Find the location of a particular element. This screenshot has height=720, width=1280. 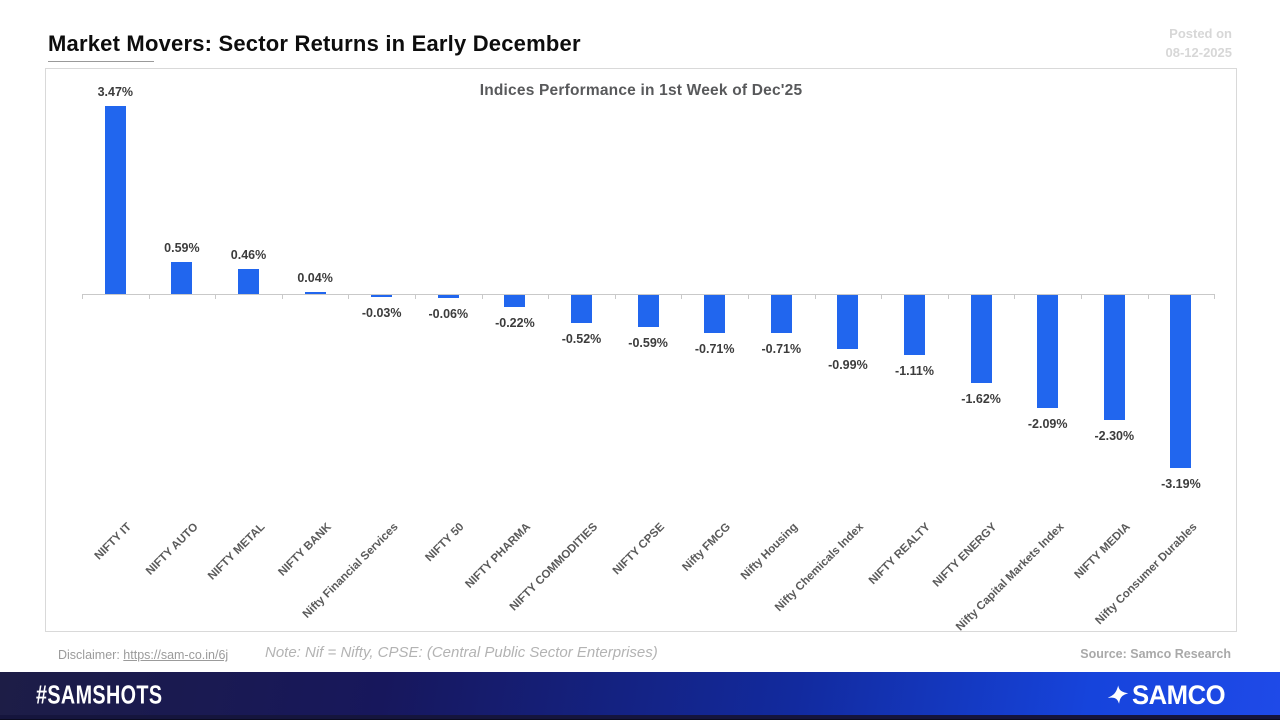

posted-on-line1: Posted on is located at coordinates (1200, 33).